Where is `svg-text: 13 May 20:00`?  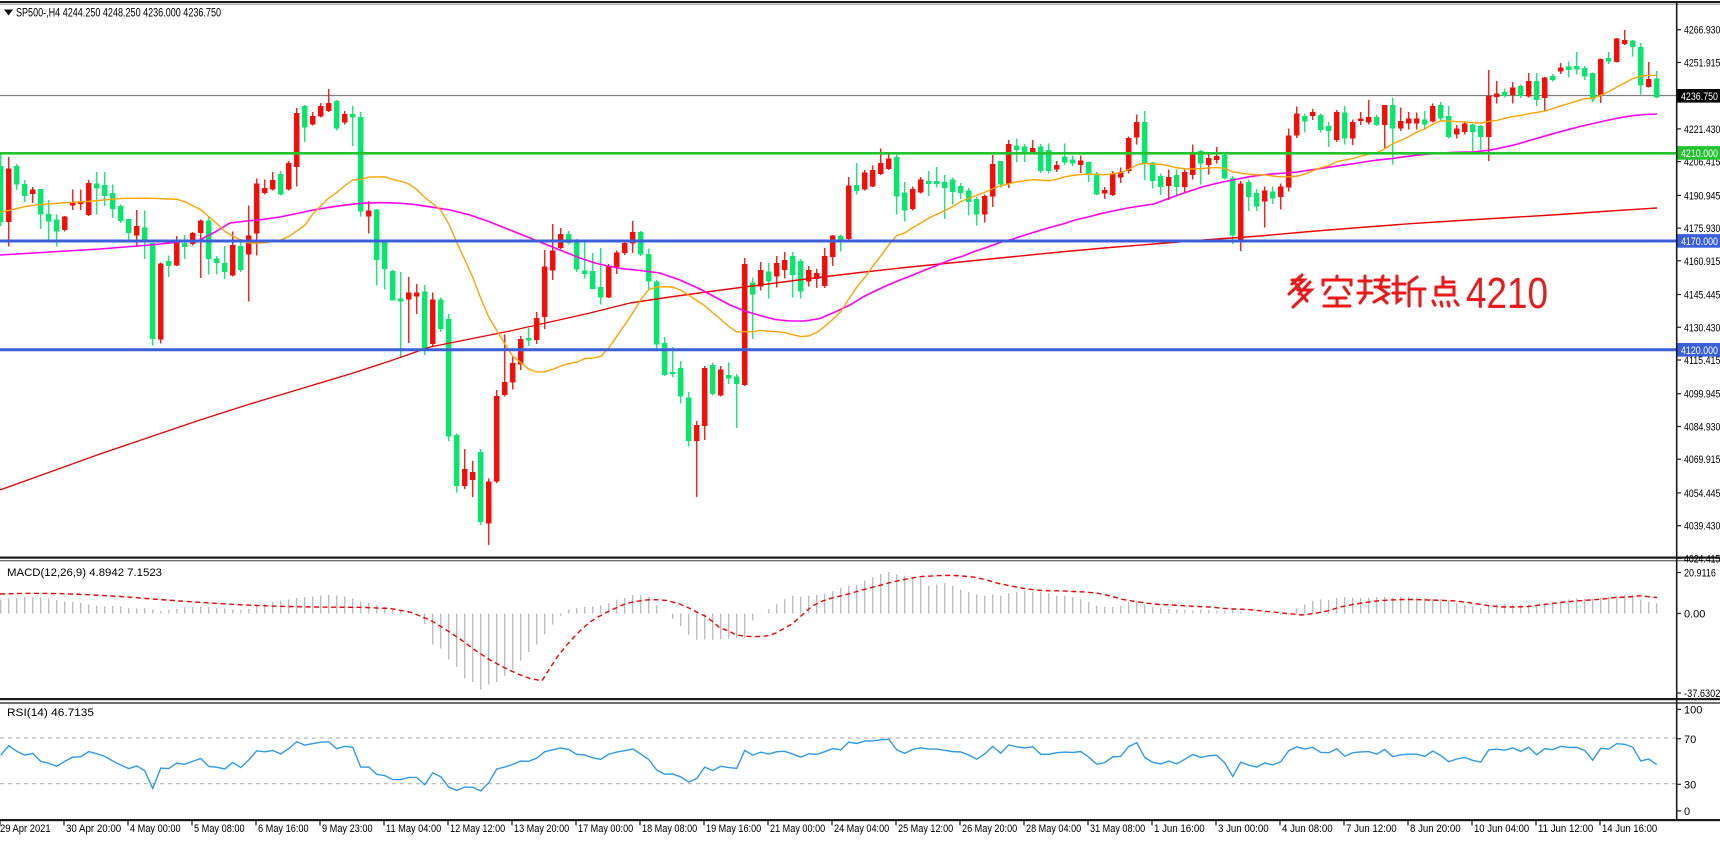
svg-text: 13 May 20:00 is located at coordinates (541, 829).